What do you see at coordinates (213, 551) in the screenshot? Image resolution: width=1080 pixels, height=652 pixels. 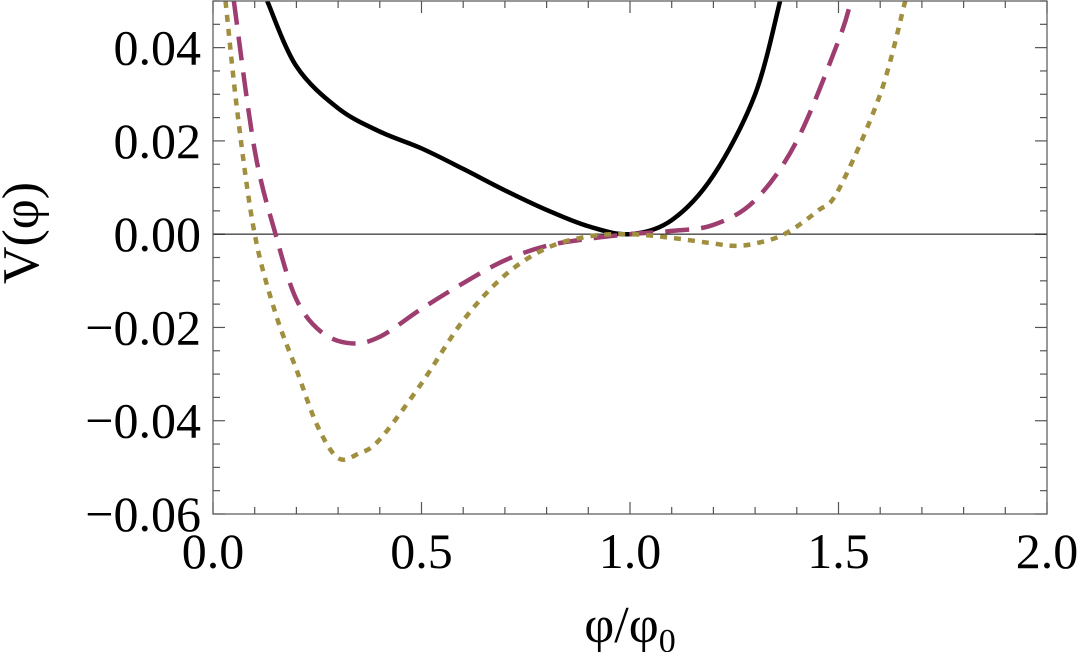 I see `x-tick-label: 0.0` at bounding box center [213, 551].